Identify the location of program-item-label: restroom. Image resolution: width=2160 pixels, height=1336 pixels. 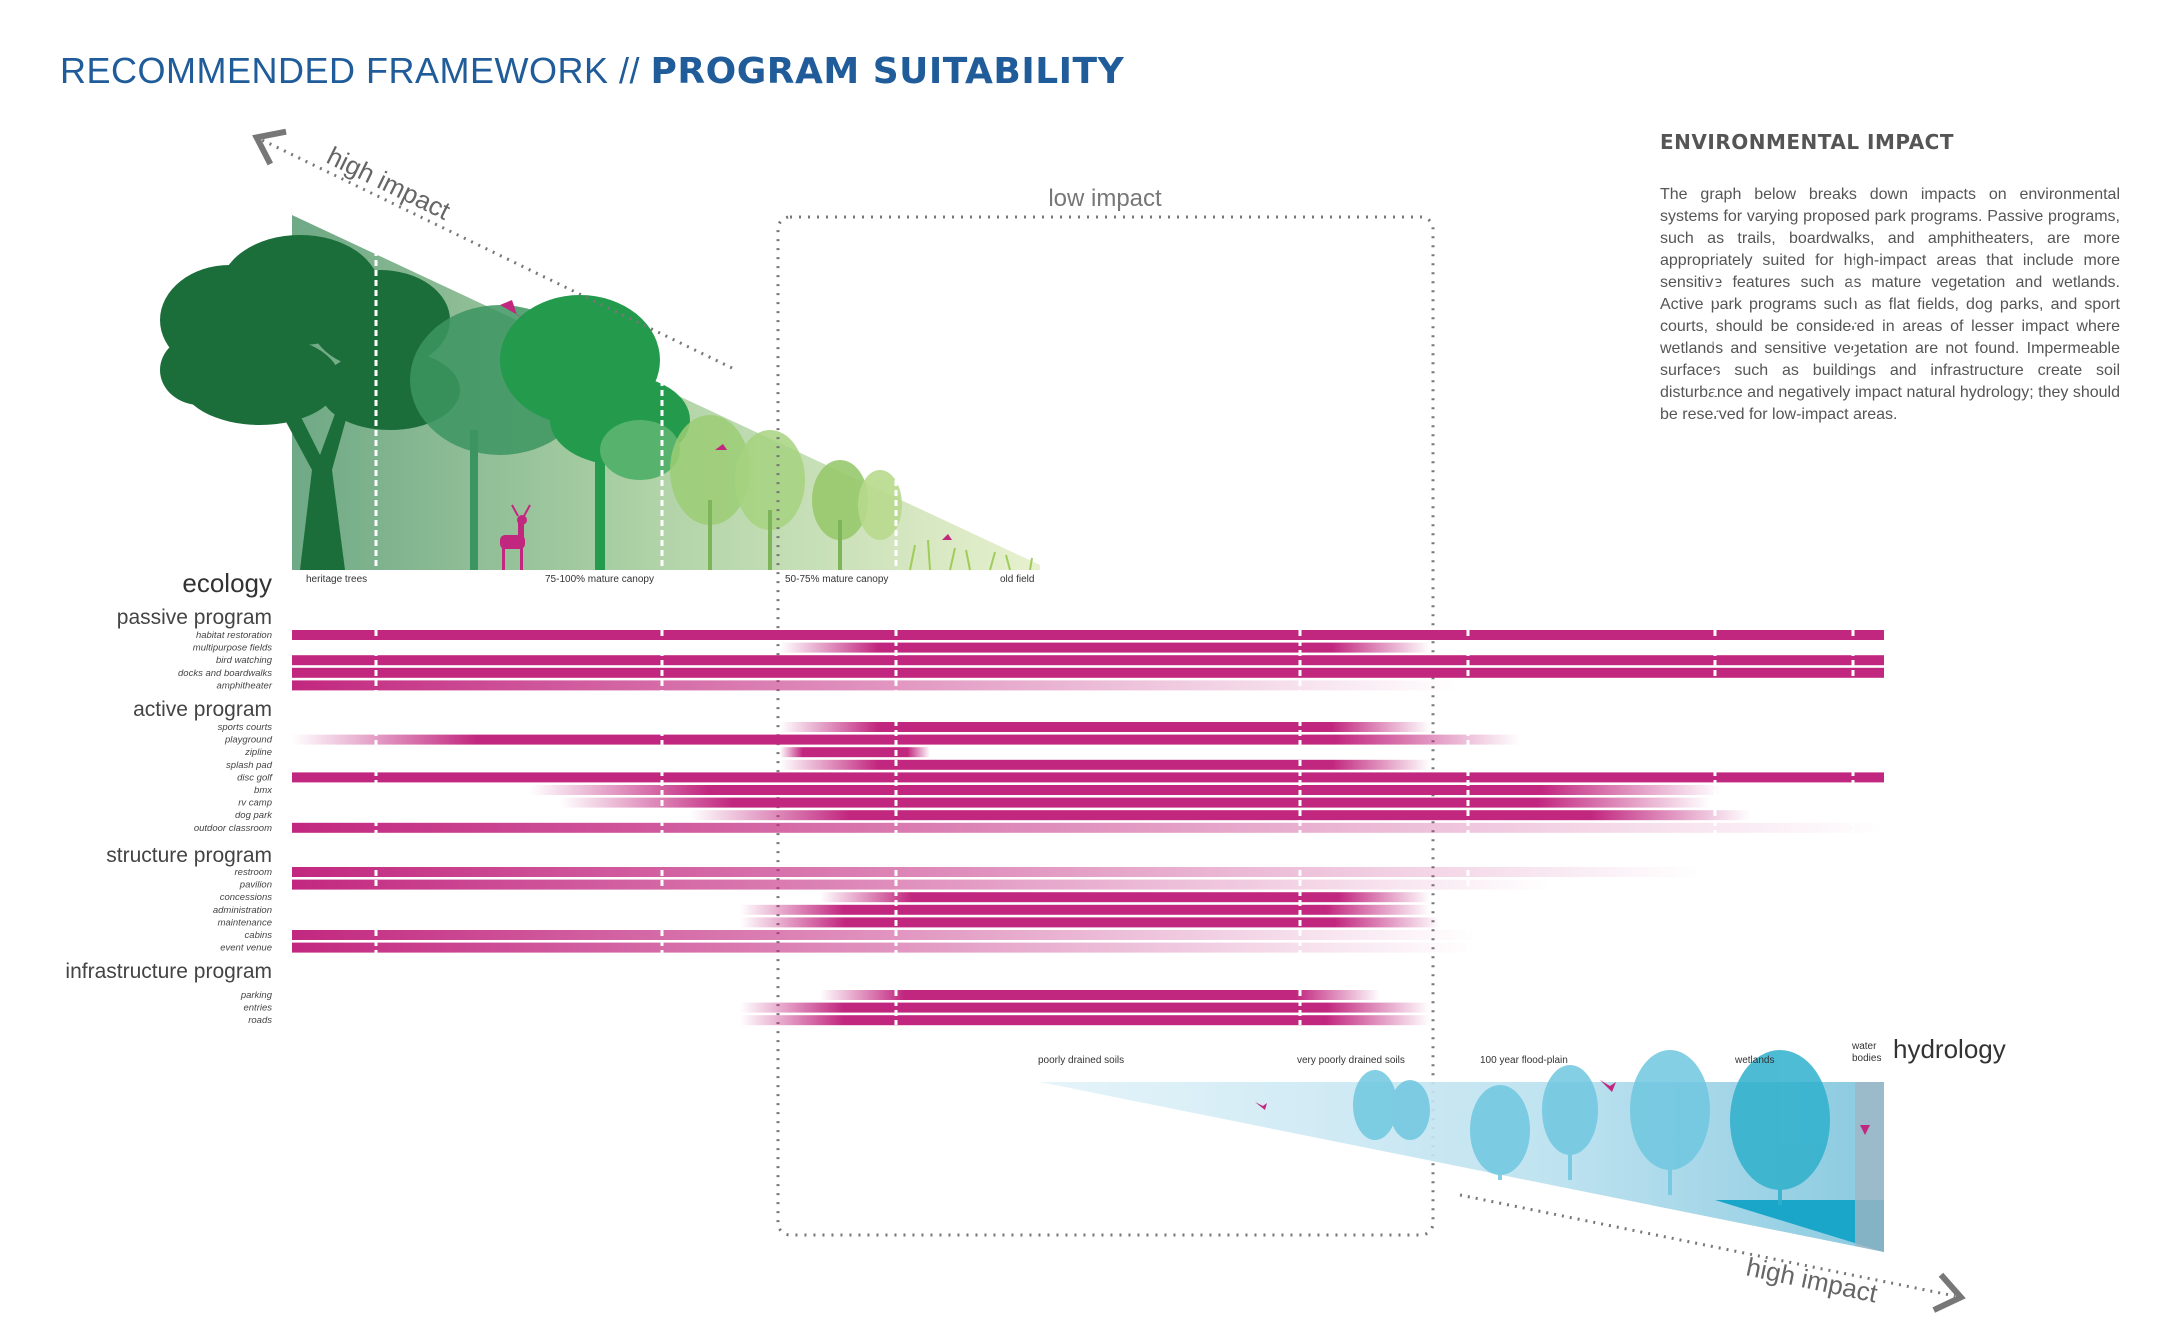
(254, 872).